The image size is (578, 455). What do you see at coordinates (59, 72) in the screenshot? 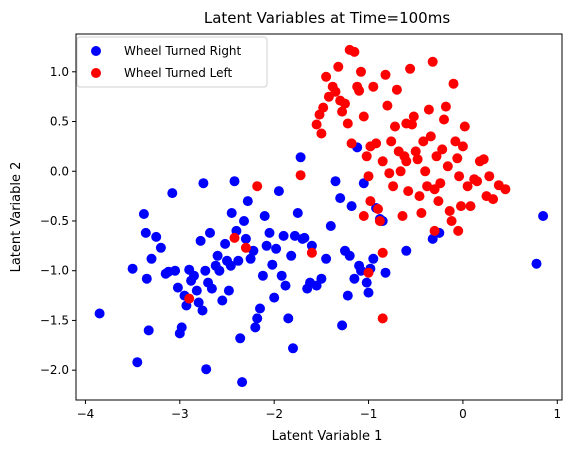
I see `y-tick-label: 1.0` at bounding box center [59, 72].